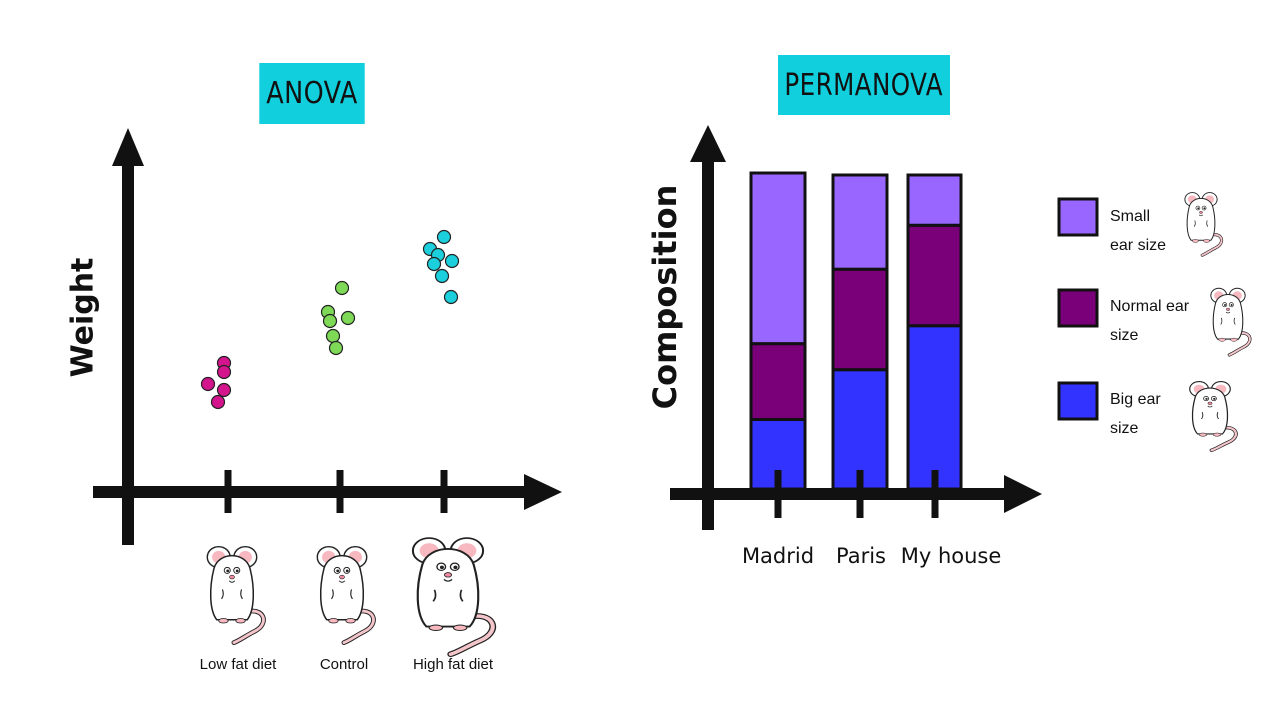 Image resolution: width=1280 pixels, height=720 pixels. What do you see at coordinates (708, 143) in the screenshot?
I see `permanova-y-arrow` at bounding box center [708, 143].